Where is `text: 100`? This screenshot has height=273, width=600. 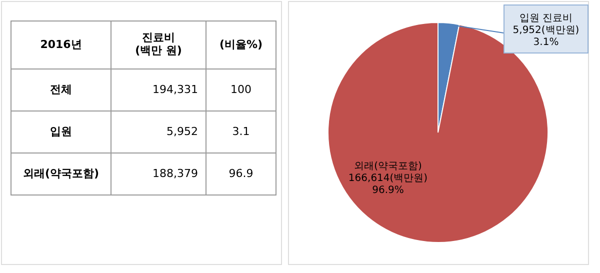
text: 100 is located at coordinates (241, 89).